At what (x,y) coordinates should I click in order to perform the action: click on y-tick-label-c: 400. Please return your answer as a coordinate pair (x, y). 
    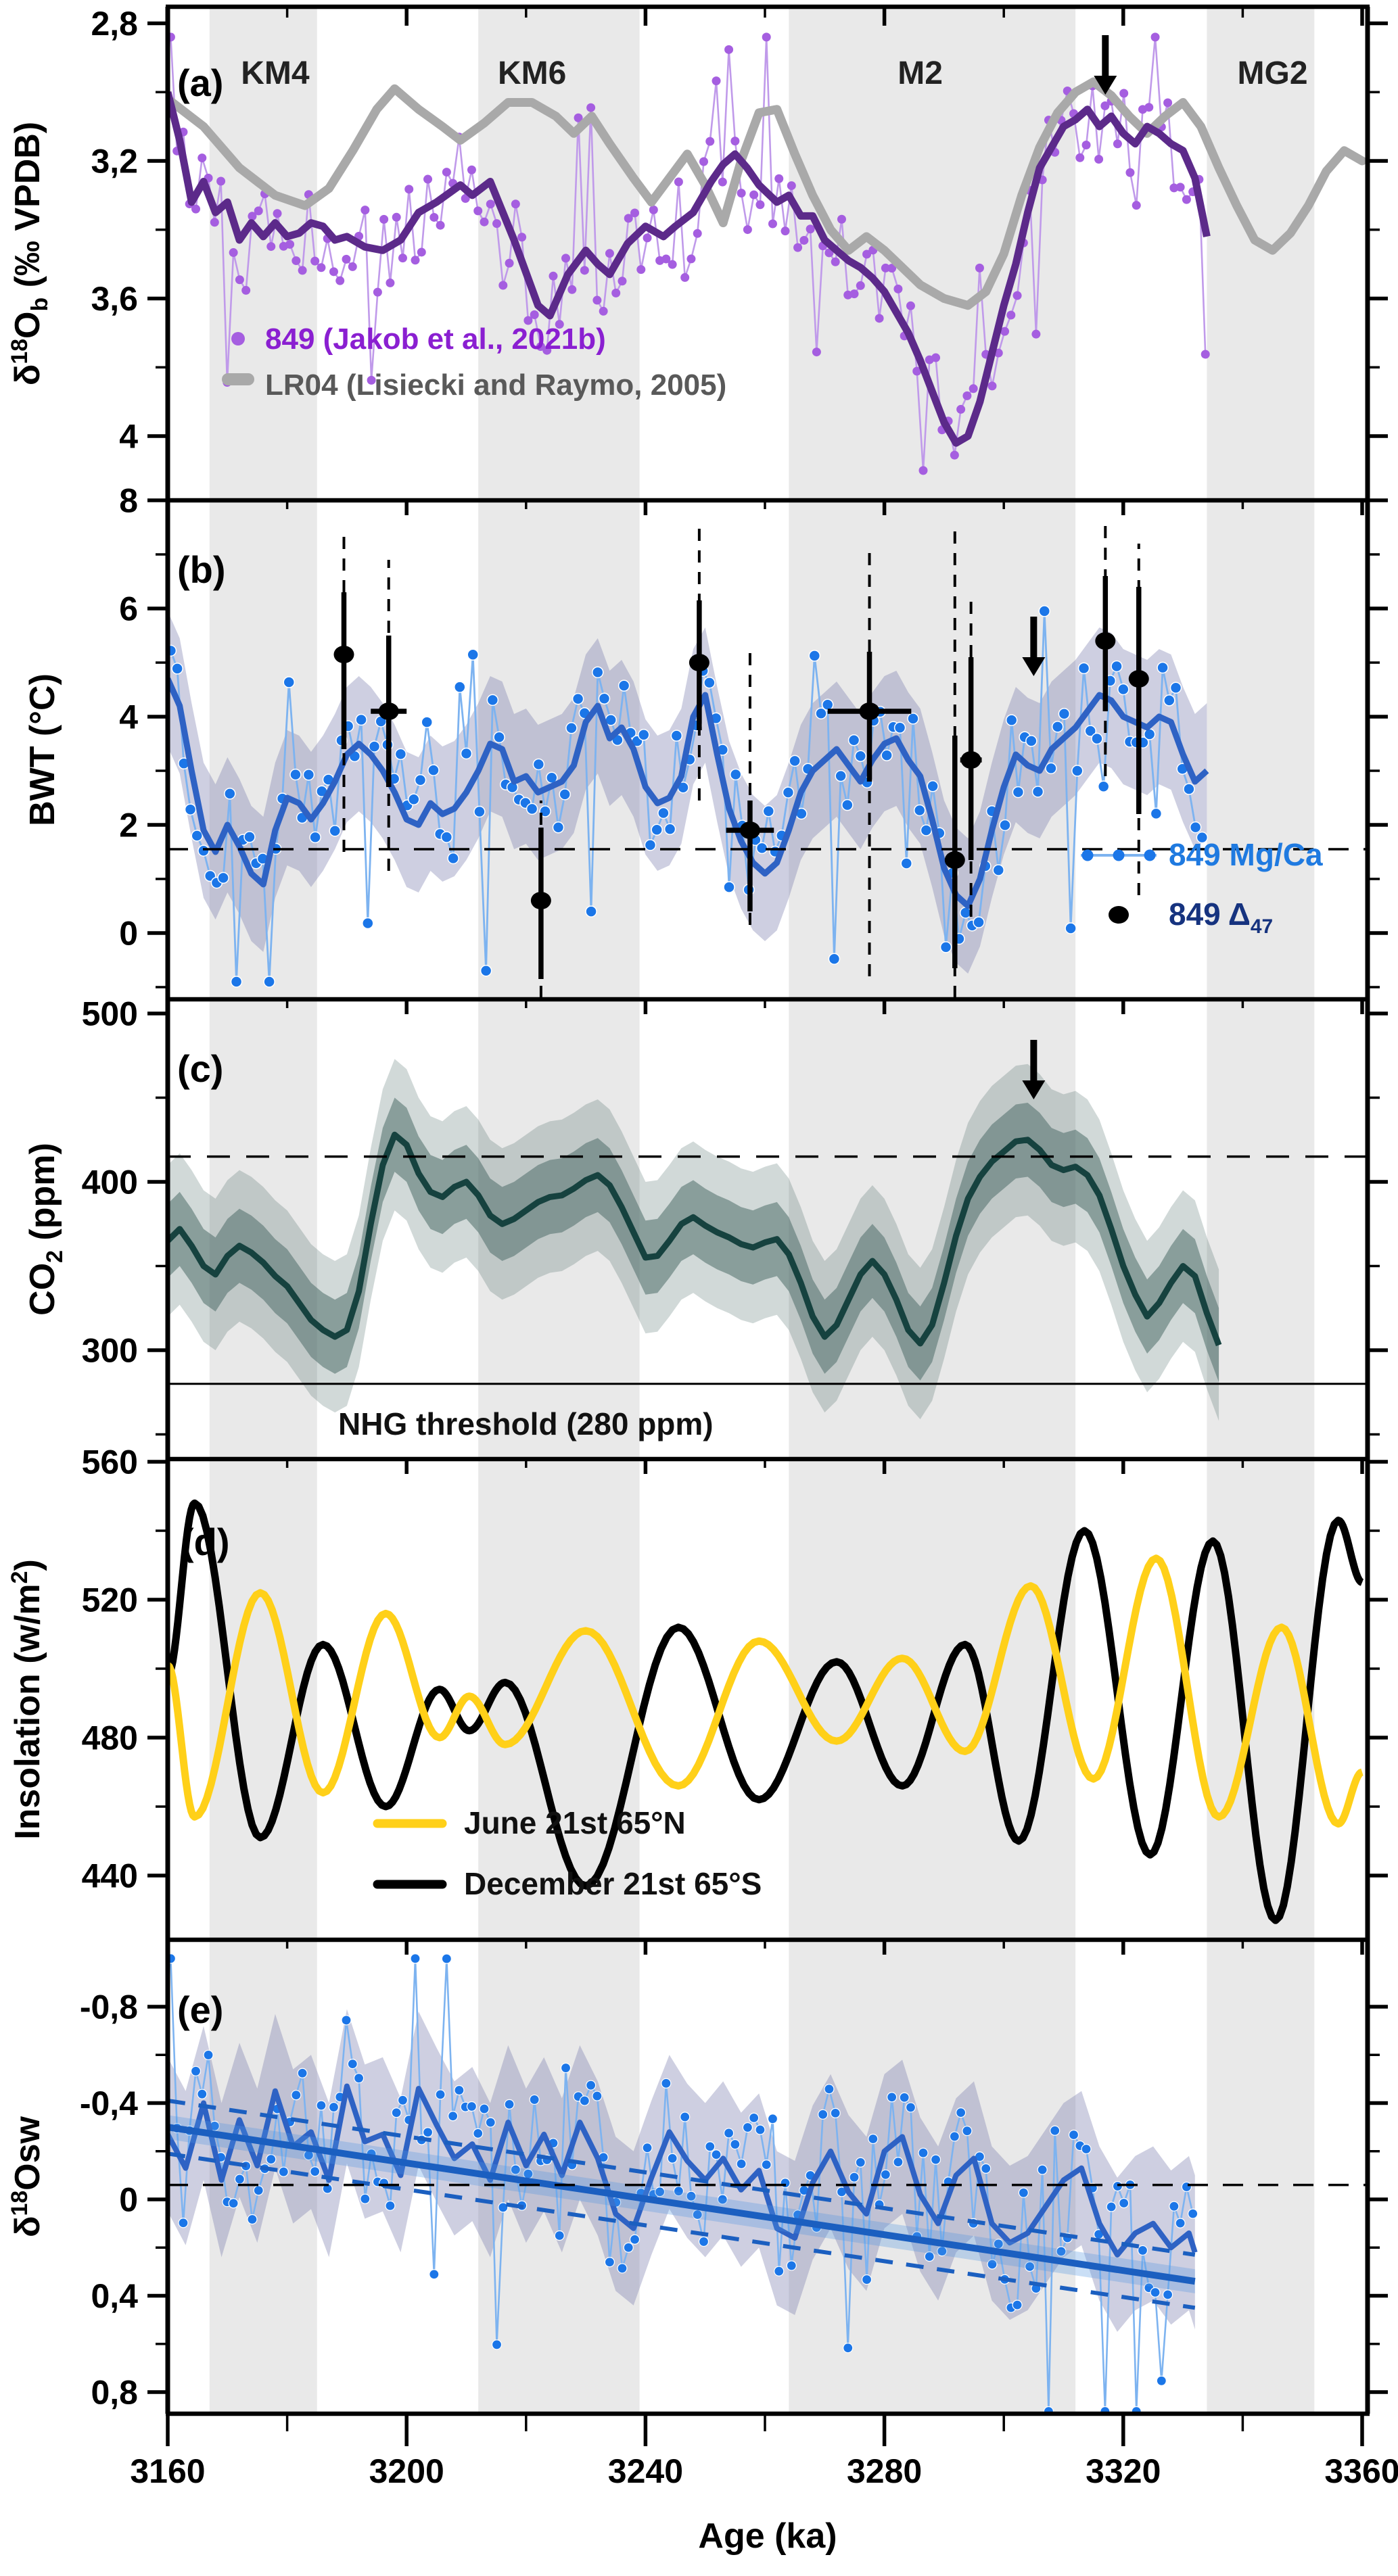
    Looking at the image, I should click on (110, 1182).